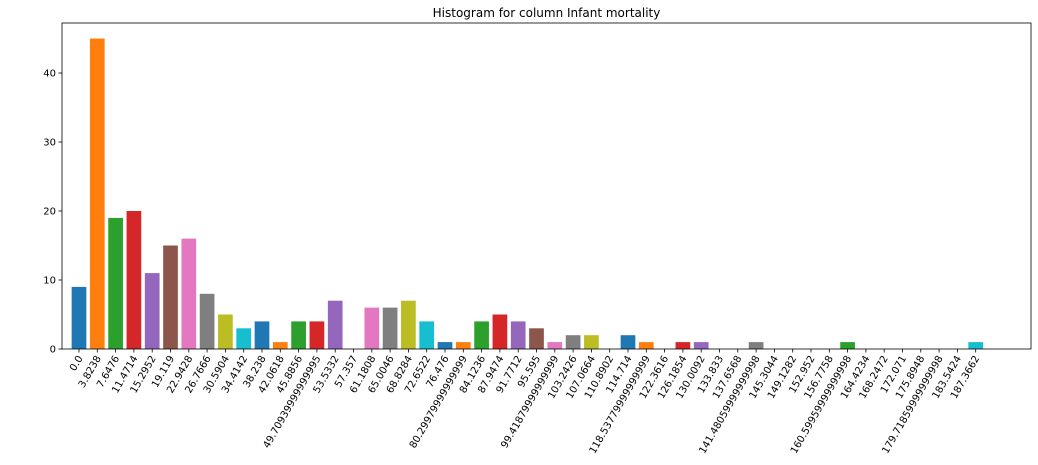 Image resolution: width=1038 pixels, height=465 pixels. I want to click on y-tick-label: 30, so click(49, 143).